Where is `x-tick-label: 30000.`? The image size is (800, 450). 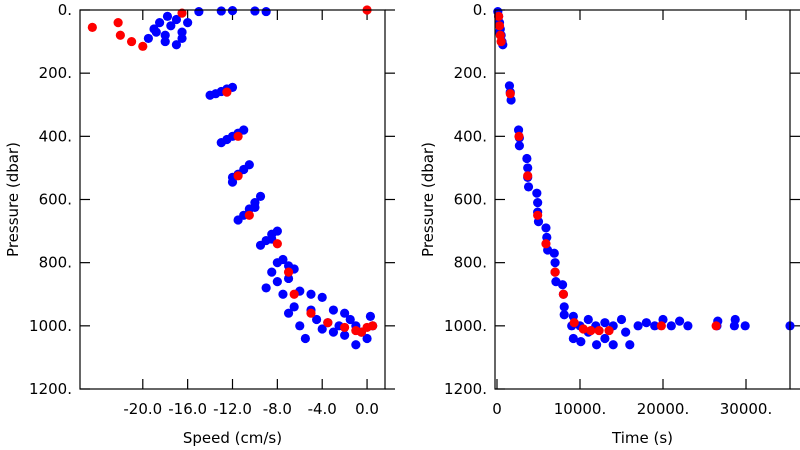
x-tick-label: 30000. is located at coordinates (746, 409).